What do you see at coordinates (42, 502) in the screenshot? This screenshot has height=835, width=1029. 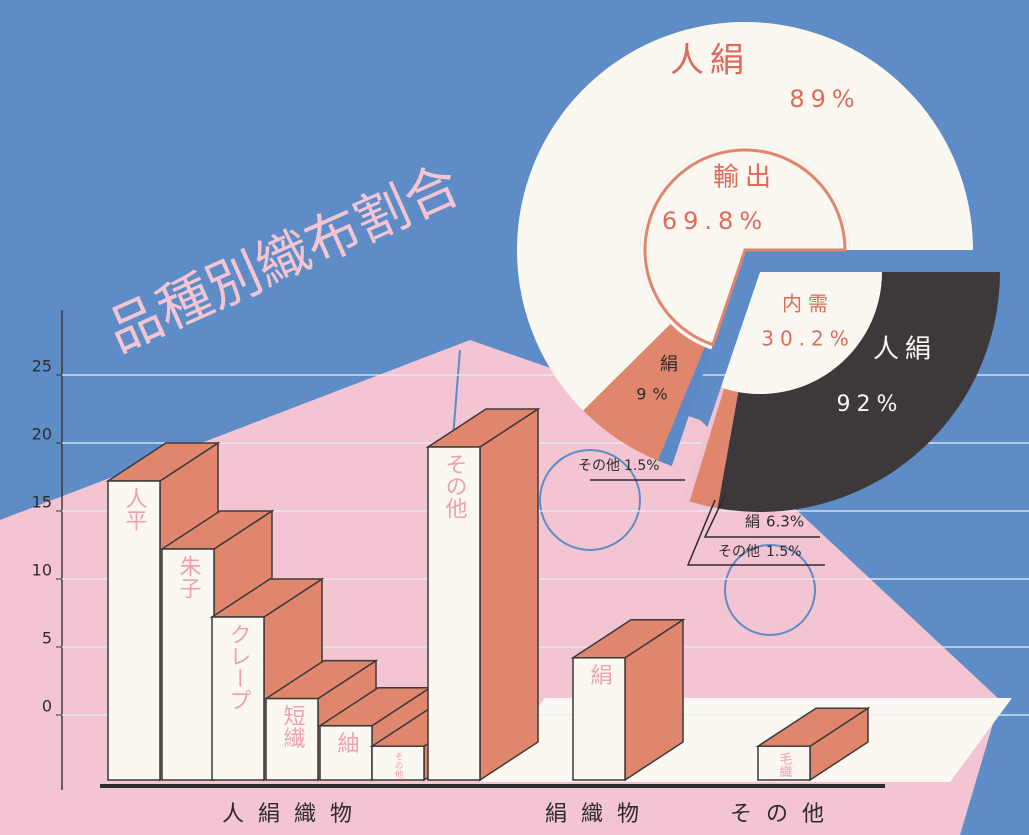 I see `y-tick-label: 15` at bounding box center [42, 502].